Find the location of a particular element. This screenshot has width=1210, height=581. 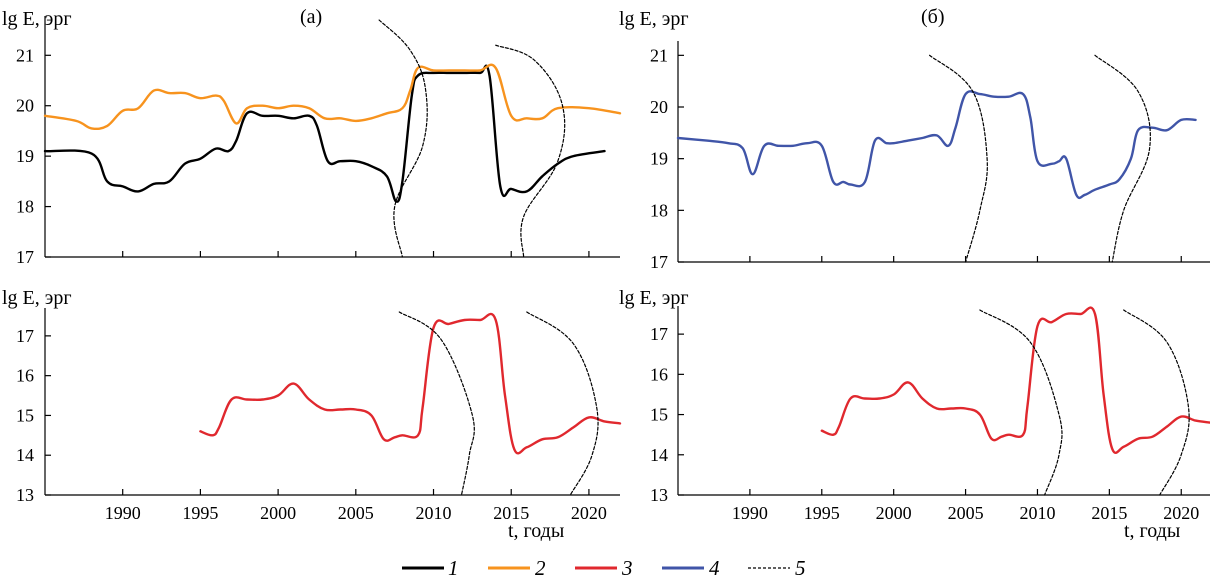

legend-label-3: 3 is located at coordinates (627, 568).